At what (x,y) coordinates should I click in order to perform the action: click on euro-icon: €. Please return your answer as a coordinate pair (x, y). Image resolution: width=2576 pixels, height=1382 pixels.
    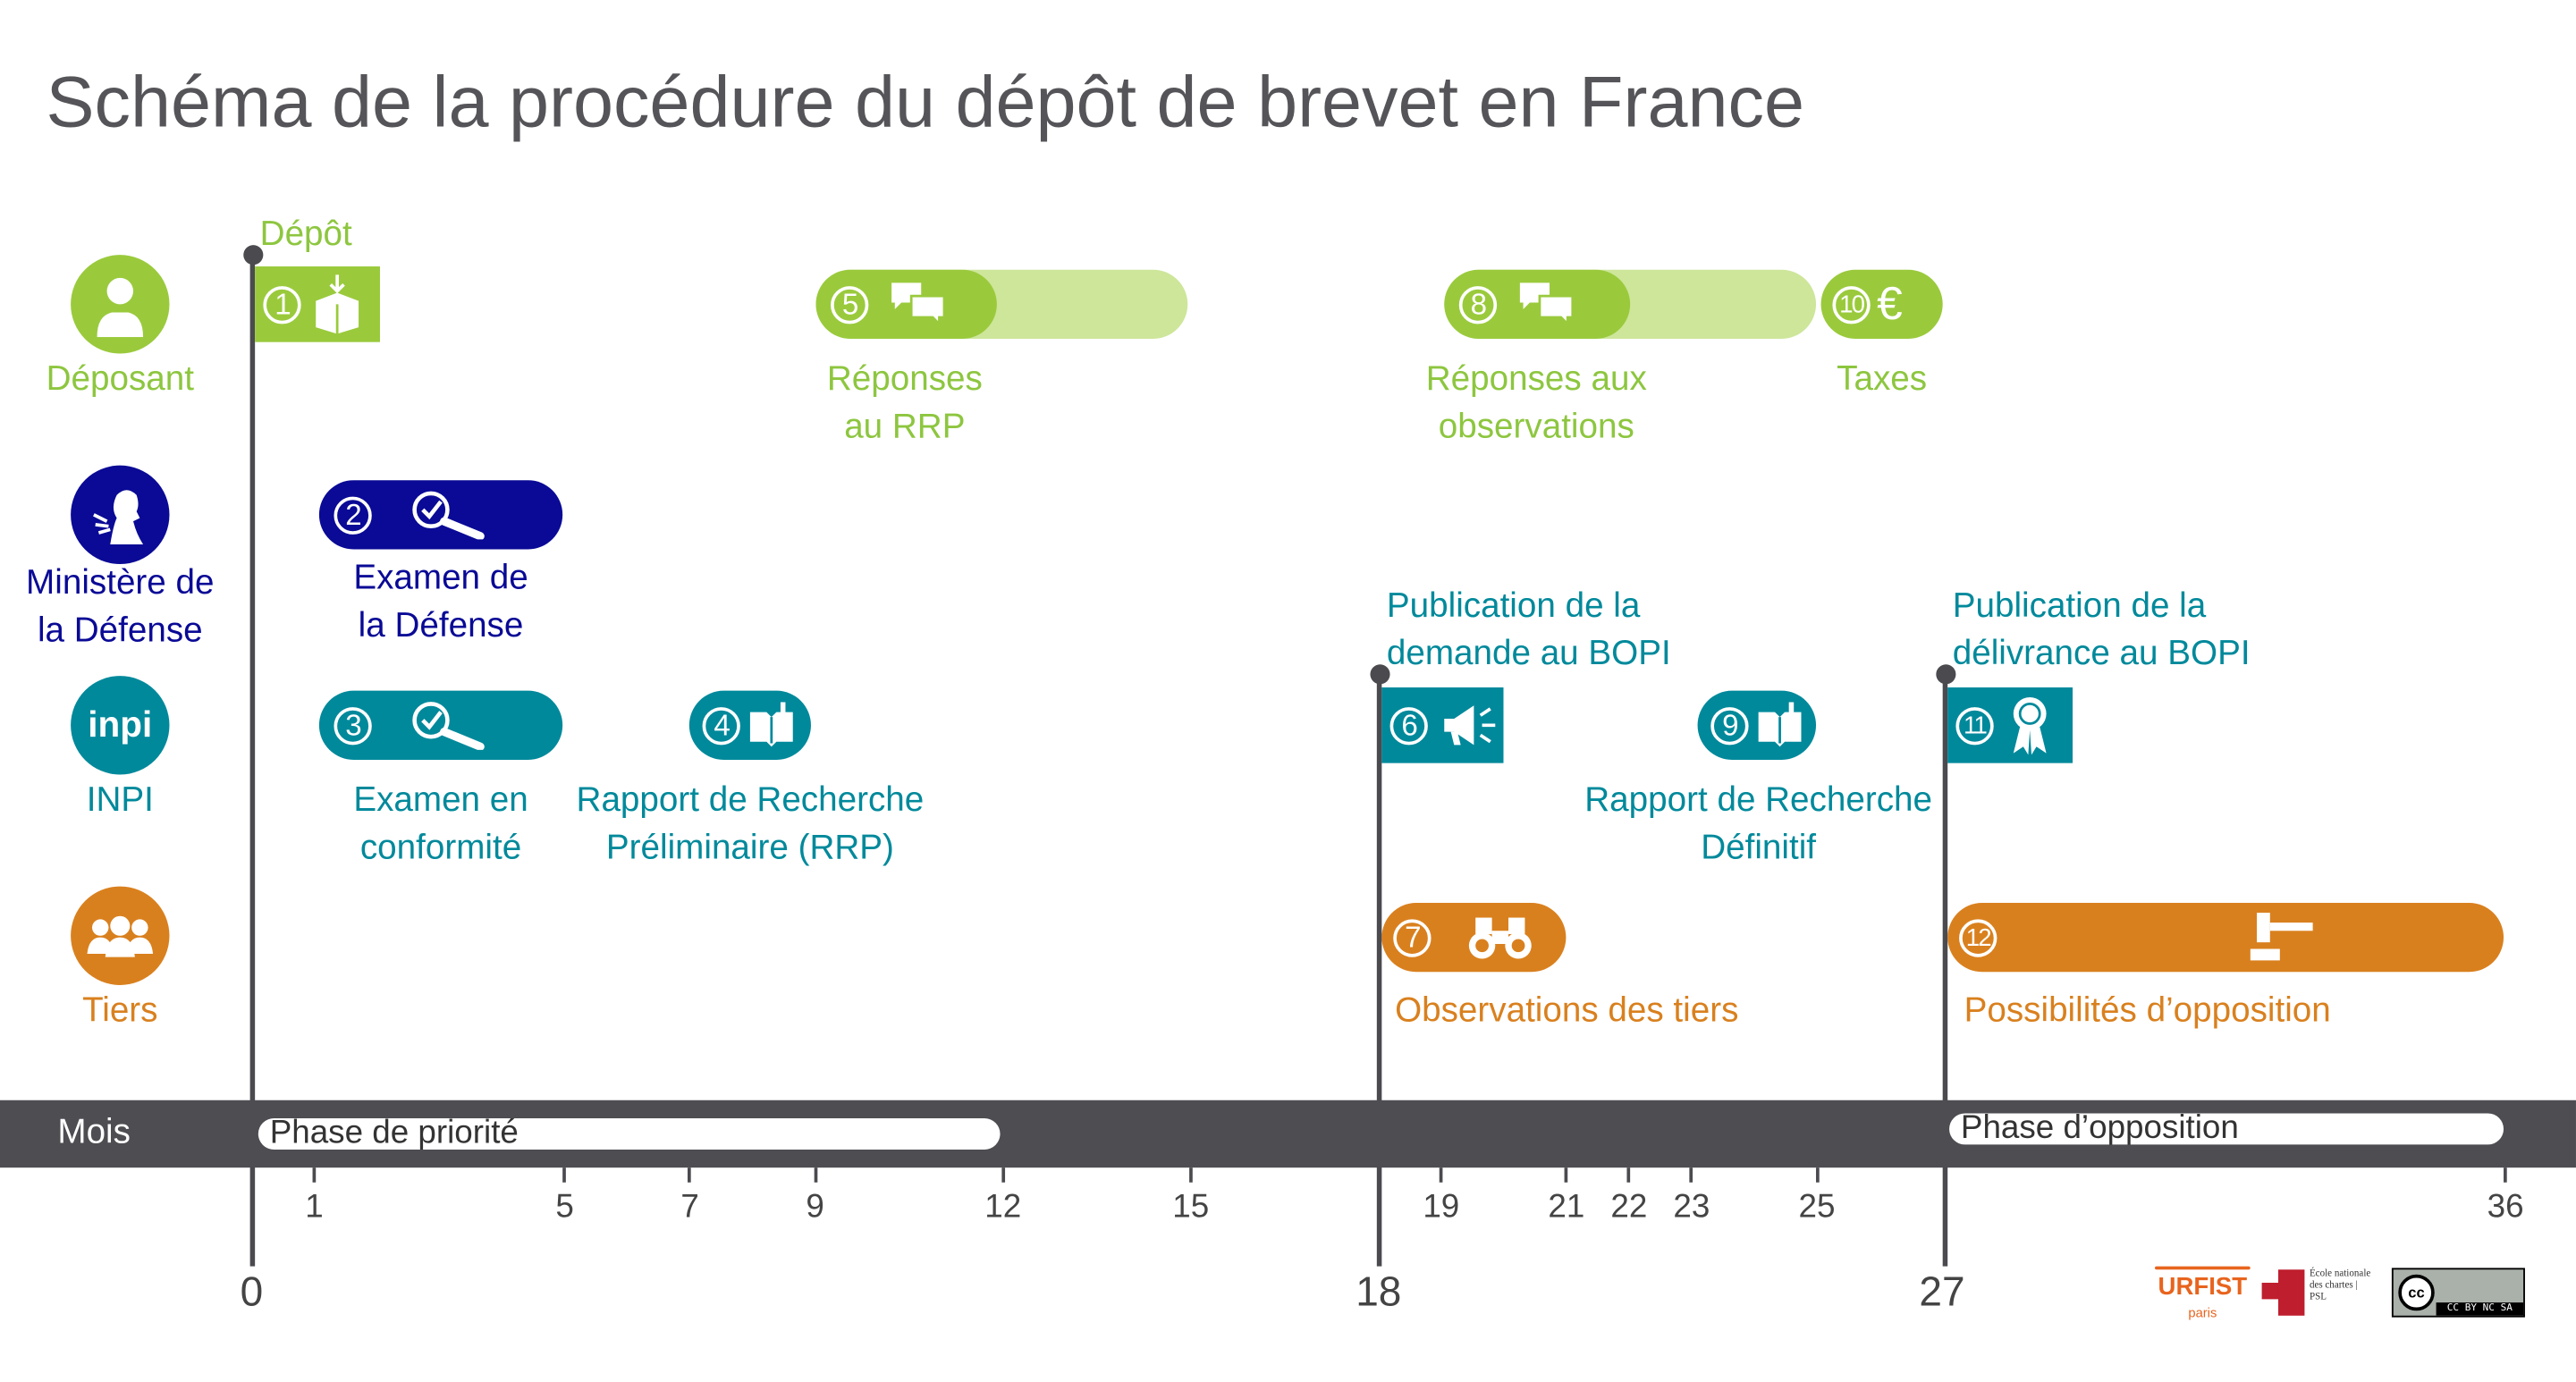
    Looking at the image, I should click on (1890, 303).